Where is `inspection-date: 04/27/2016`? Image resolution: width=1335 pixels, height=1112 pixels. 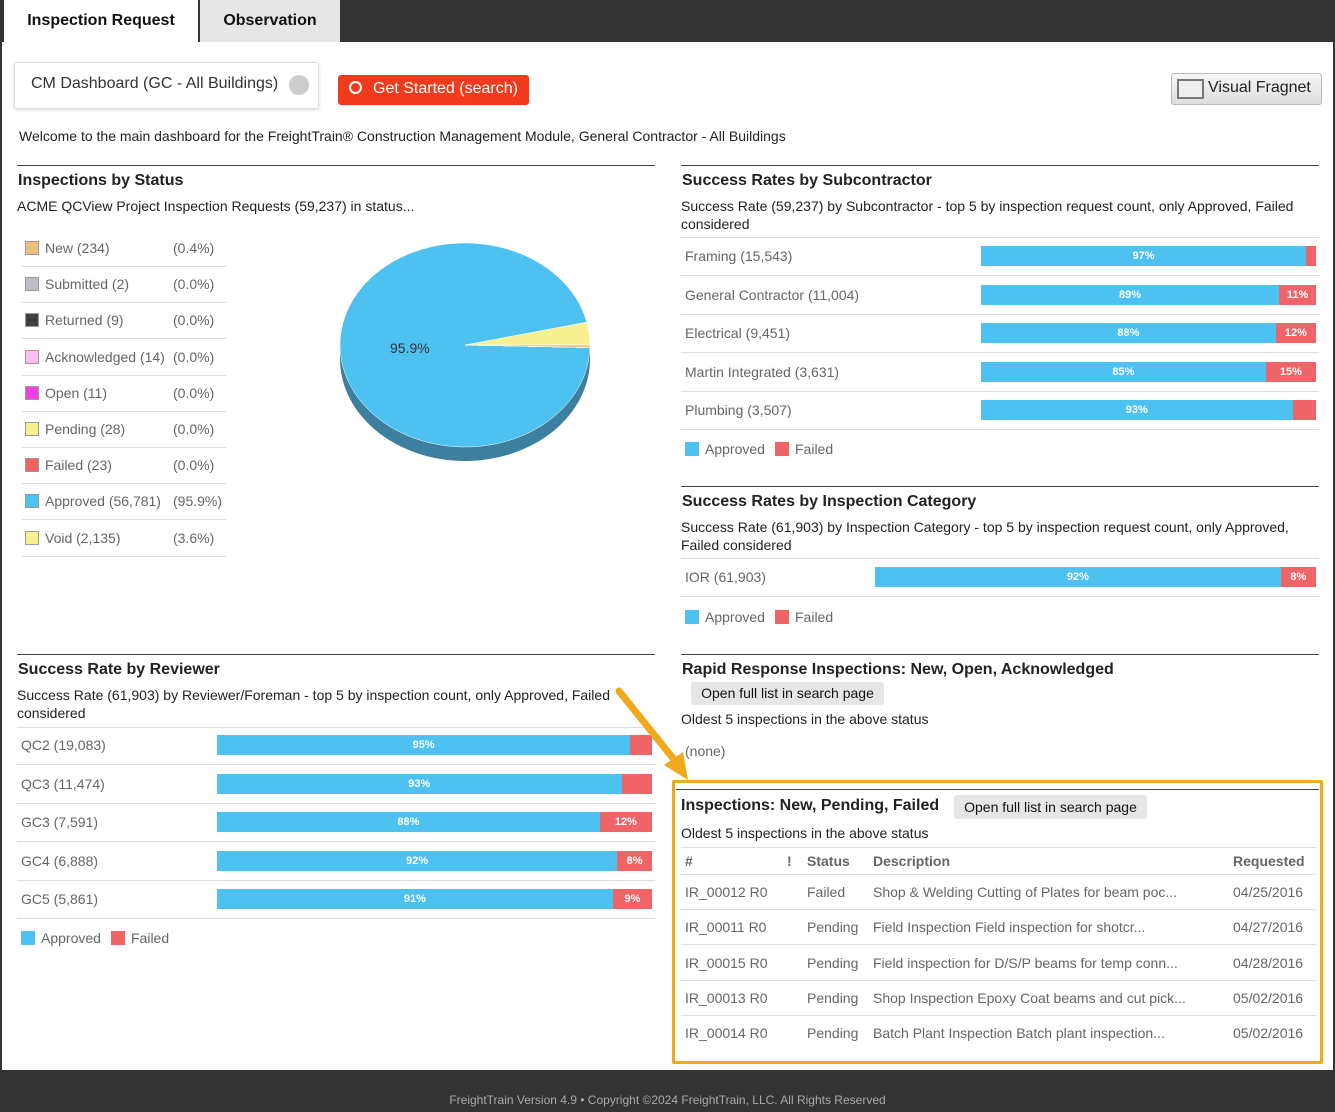 inspection-date: 04/27/2016 is located at coordinates (1268, 927).